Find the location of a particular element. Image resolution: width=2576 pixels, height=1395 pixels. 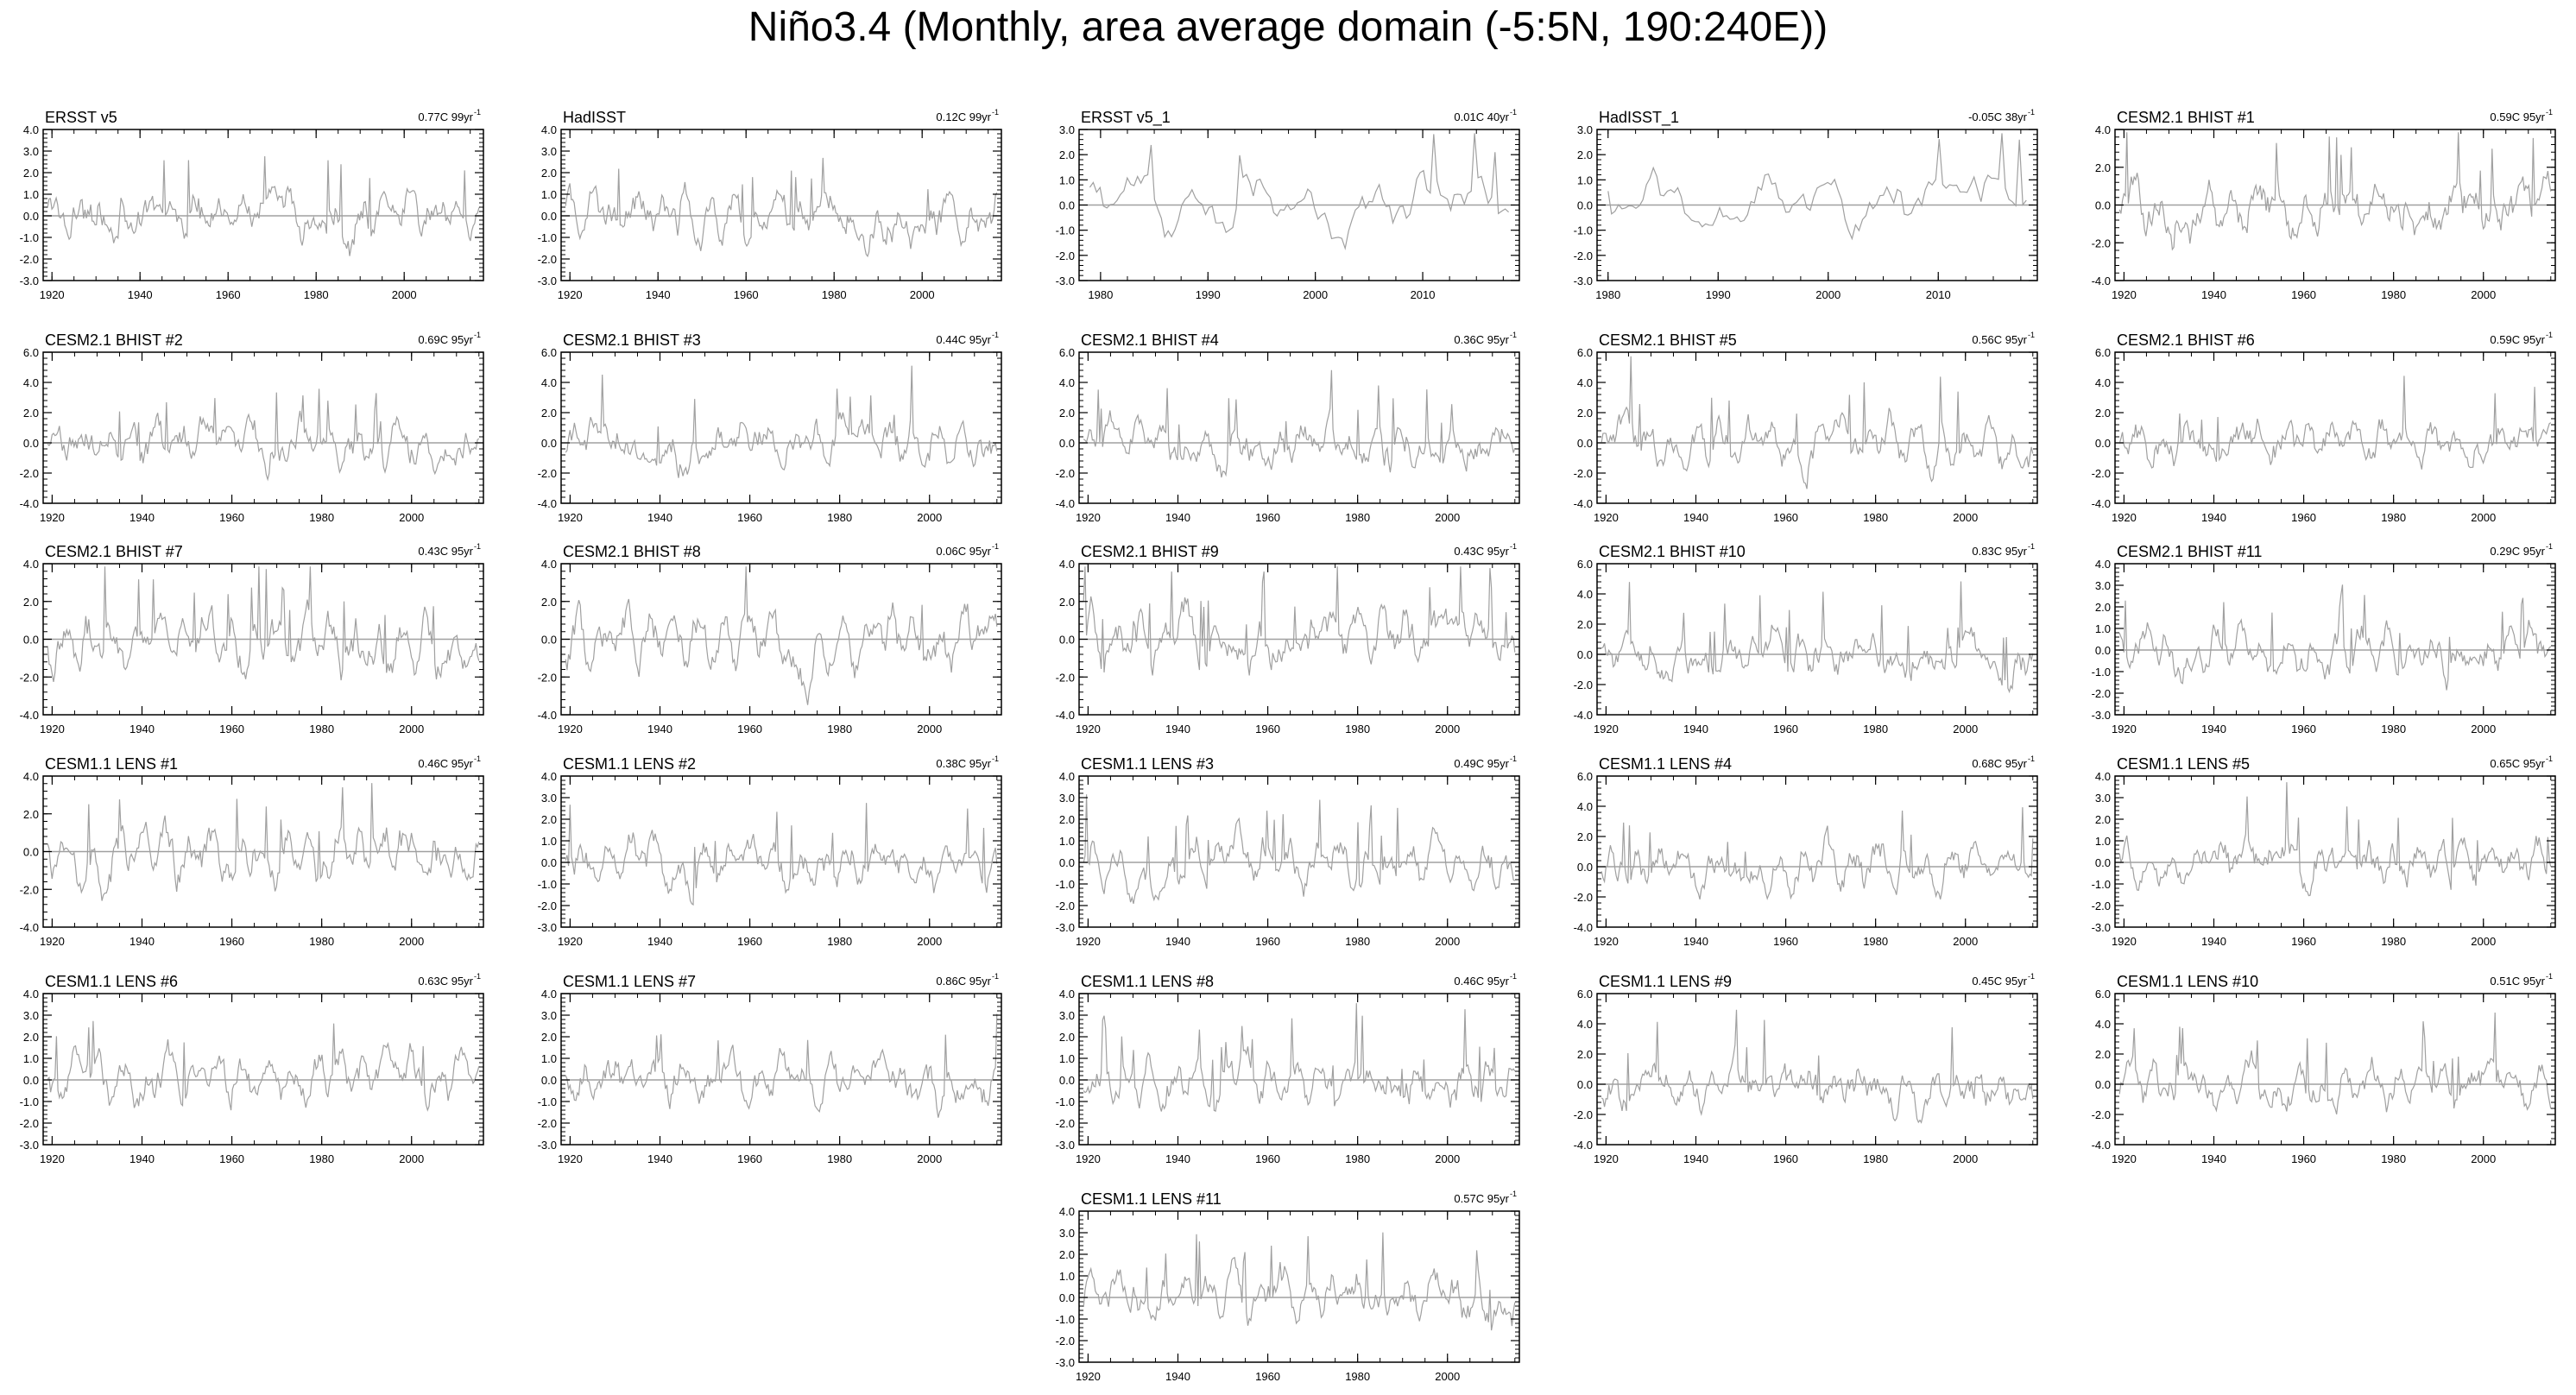

x-tick-label: 1990 is located at coordinates (1208, 294).